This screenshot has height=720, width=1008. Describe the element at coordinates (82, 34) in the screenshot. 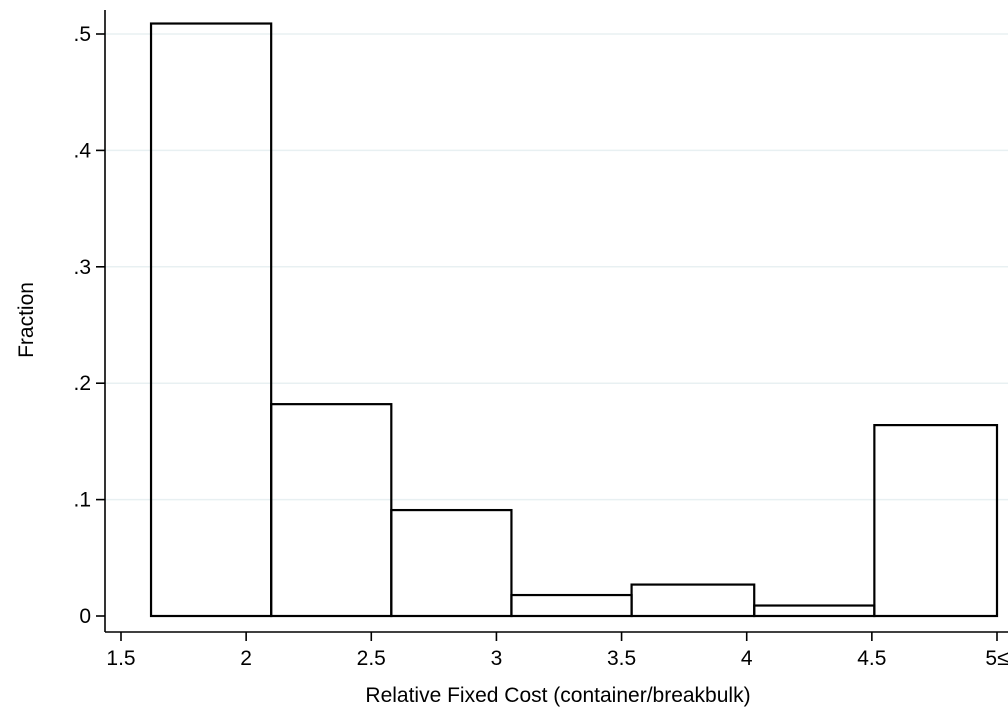

I see `y-tick-label: .5` at that location.